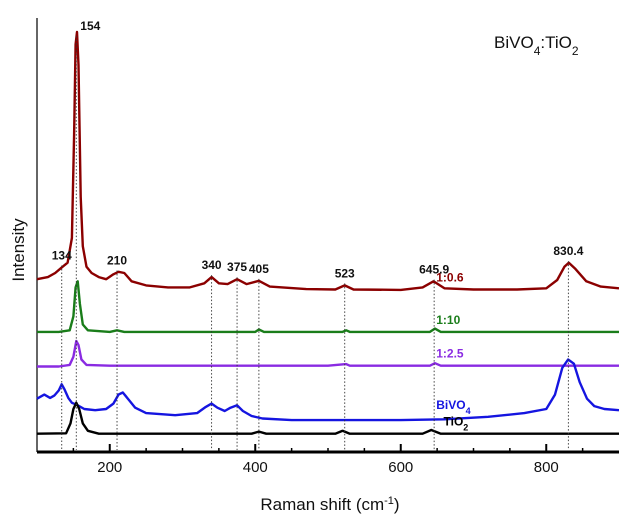  What do you see at coordinates (456, 424) in the screenshot?
I see `series-label: TiO2` at bounding box center [456, 424].